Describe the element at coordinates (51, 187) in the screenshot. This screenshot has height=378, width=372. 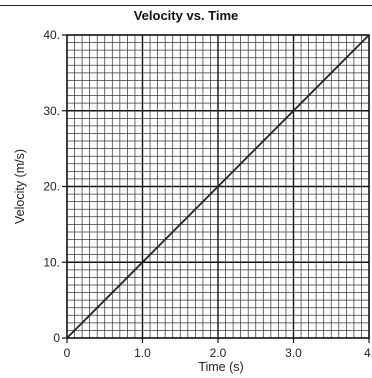
I see `y-tick-label: 20.` at that location.